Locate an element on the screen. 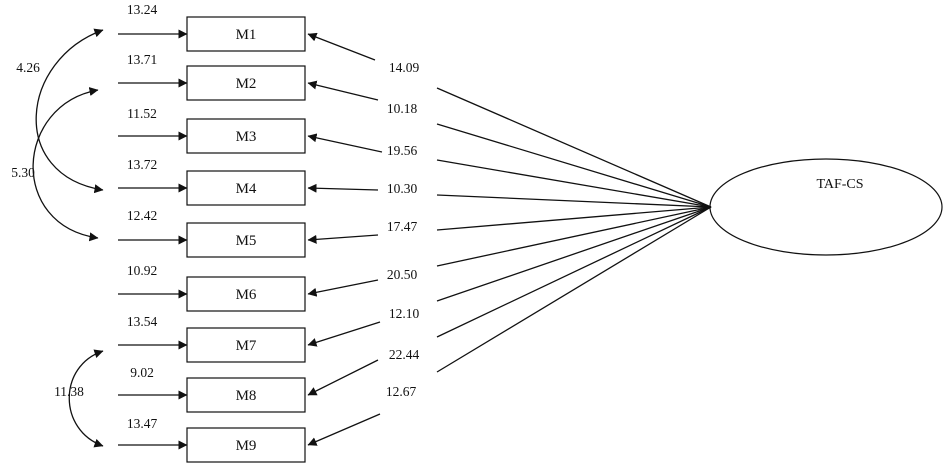 The image size is (944, 465). error-value: 13.72 is located at coordinates (142, 164).